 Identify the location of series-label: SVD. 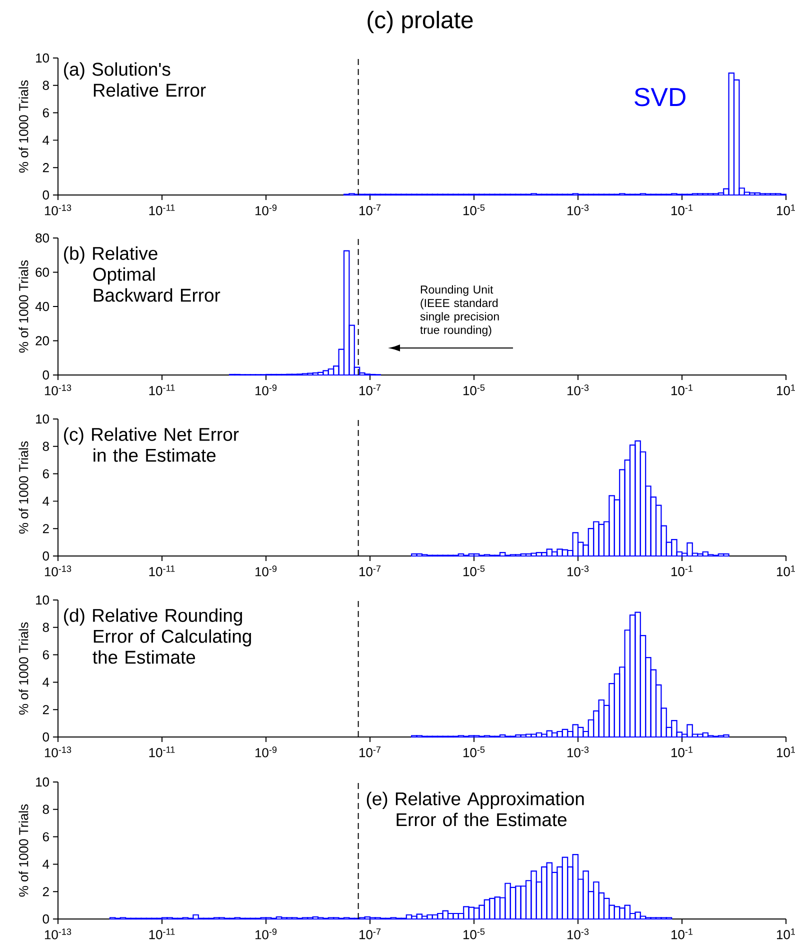
(660, 97).